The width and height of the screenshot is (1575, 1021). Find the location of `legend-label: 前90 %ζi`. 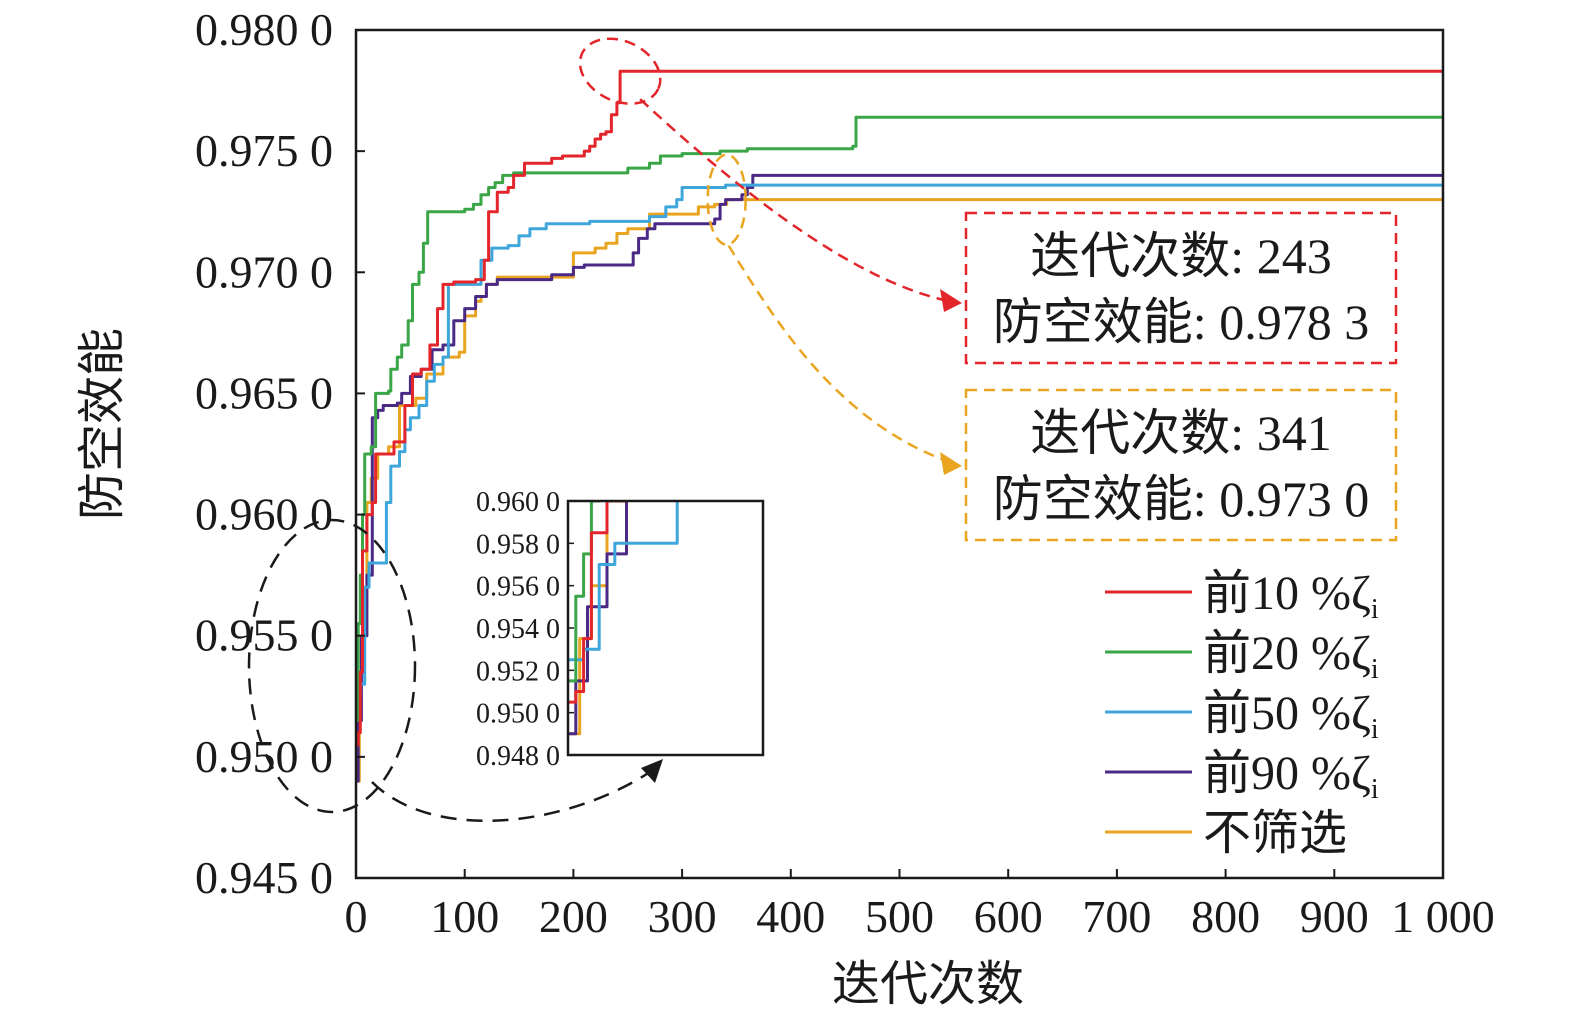

legend-label: 前90 %ζi is located at coordinates (1291, 776).